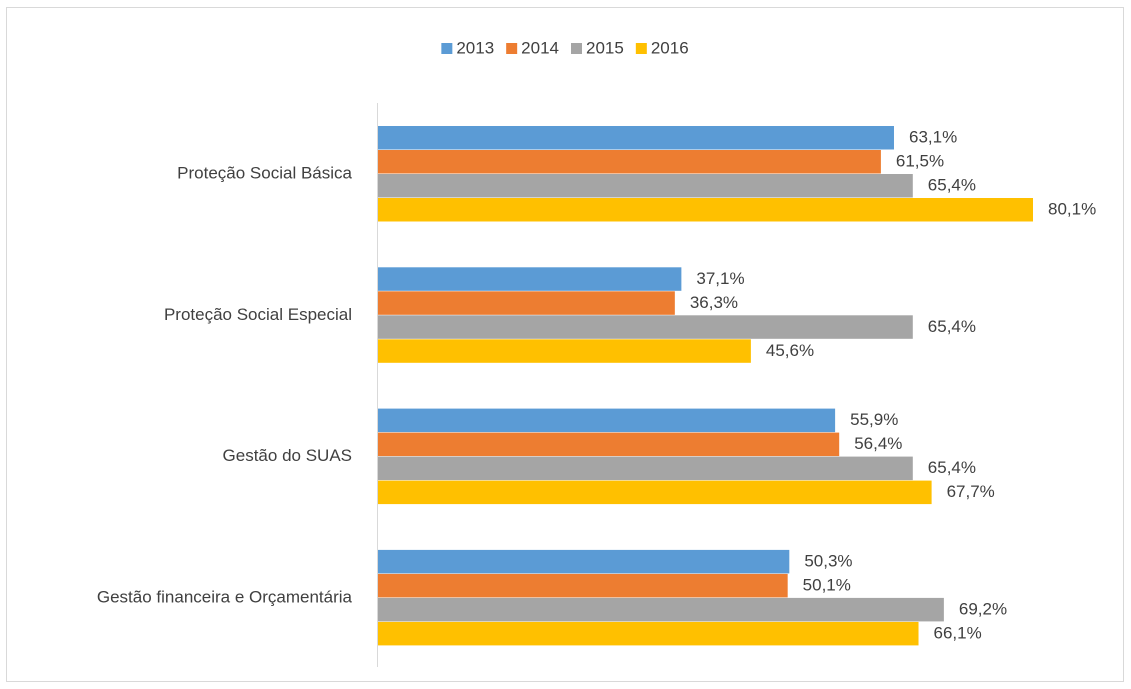 This screenshot has width=1131, height=689. Describe the element at coordinates (540, 47) in the screenshot. I see `legend-label: 2014` at that location.